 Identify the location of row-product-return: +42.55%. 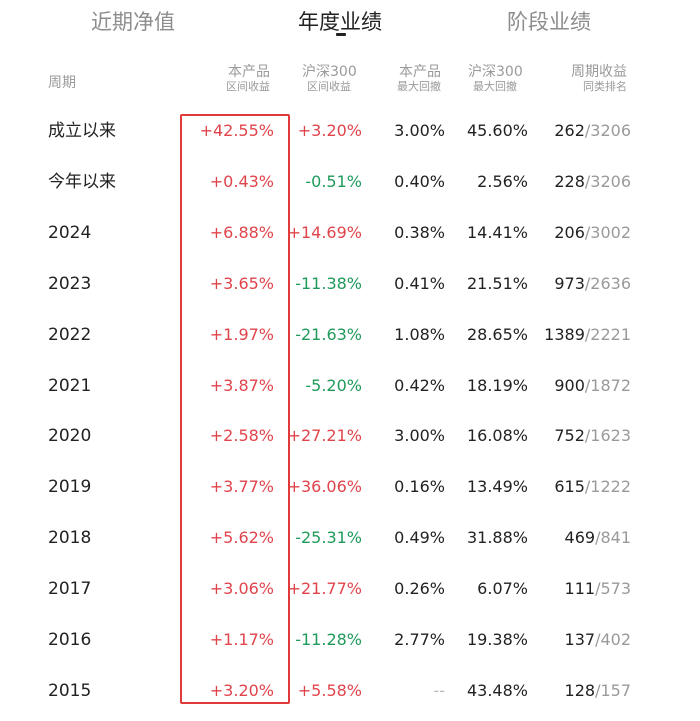
(236, 130).